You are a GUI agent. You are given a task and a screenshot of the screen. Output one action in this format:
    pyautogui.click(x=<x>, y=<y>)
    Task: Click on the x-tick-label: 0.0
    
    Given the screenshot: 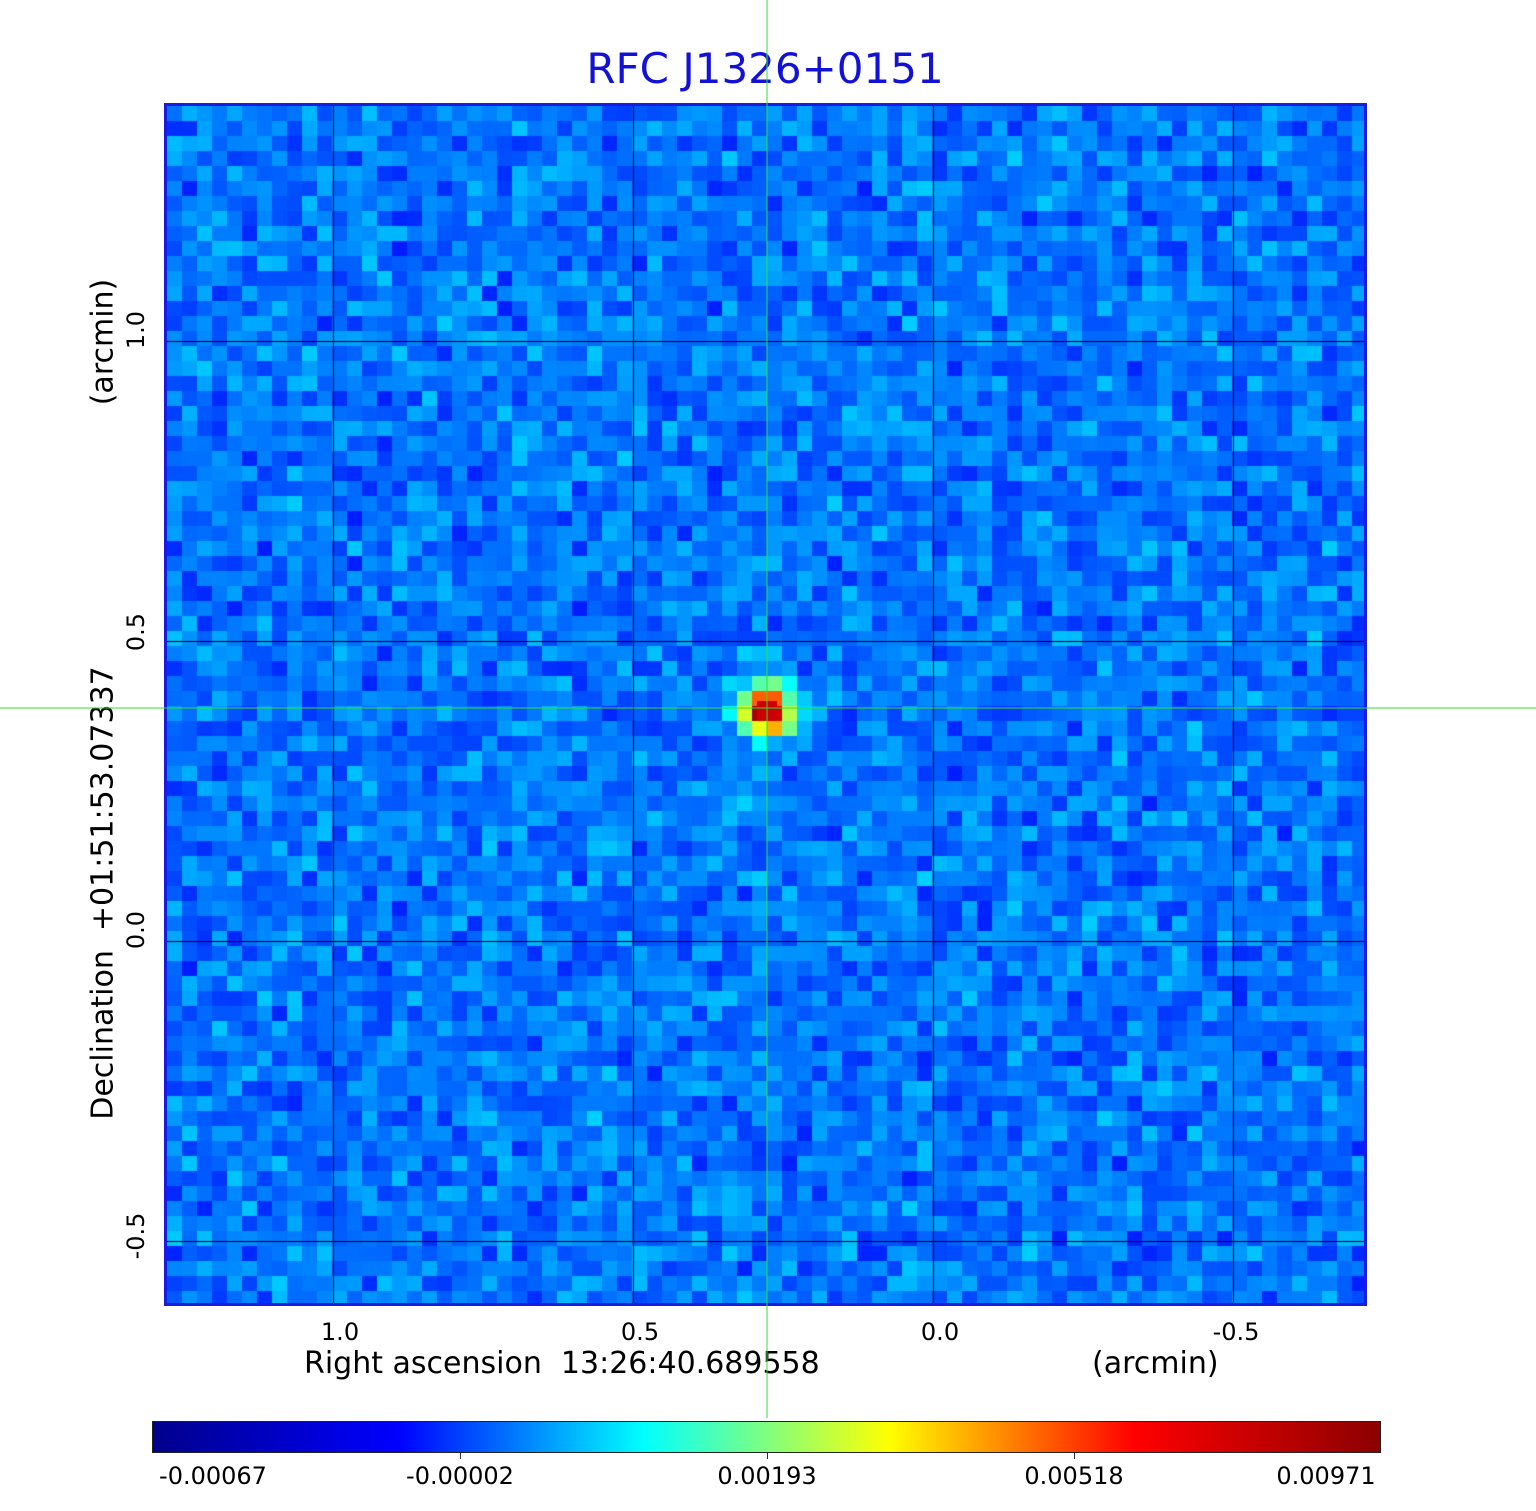 What is the action you would take?
    pyautogui.click(x=940, y=1332)
    